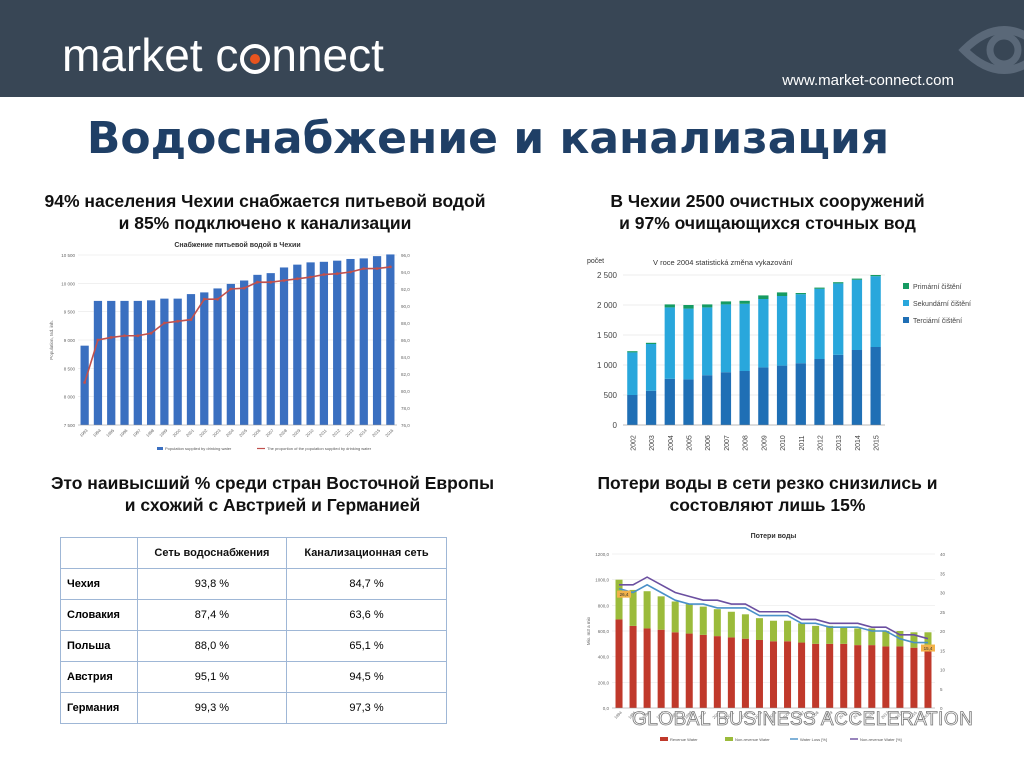 The width and height of the screenshot is (1024, 768). I want to click on y-tick-label: 0, so click(615, 425).